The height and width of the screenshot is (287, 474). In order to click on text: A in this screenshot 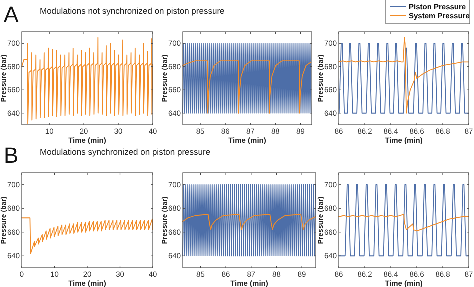, I will do `click(11, 14)`.